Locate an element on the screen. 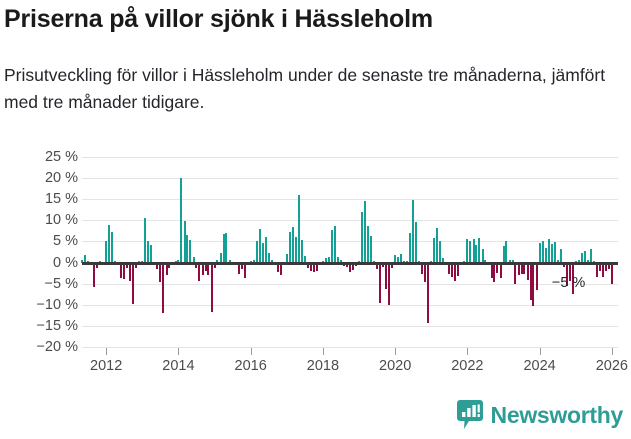  x-axis-tick-label: 2018 is located at coordinates (323, 366).